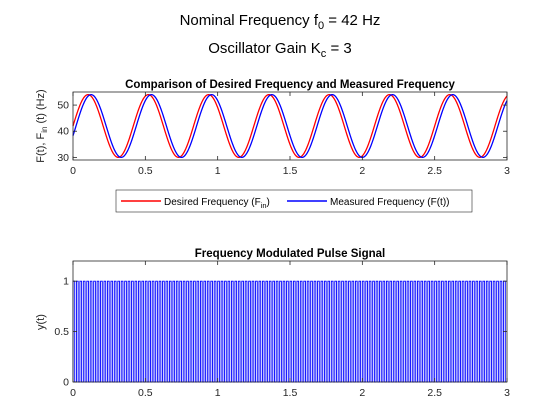  Describe the element at coordinates (42, 125) in the screenshot. I see `frequency-comparison-ylabel: F(t), Fin (t) (Hz)` at that location.